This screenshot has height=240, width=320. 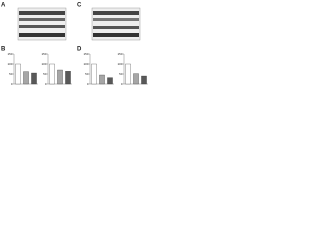 What do you see at coordinates (3, 6) in the screenshot?
I see `panel-letter: A` at bounding box center [3, 6].